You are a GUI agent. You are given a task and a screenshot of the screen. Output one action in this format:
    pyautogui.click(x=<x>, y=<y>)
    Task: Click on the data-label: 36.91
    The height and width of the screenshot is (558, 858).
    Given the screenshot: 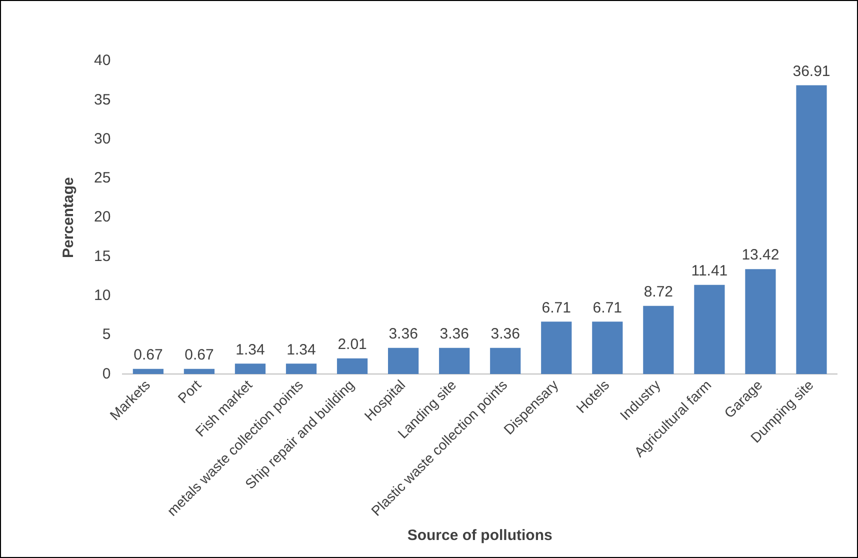 What is the action you would take?
    pyautogui.click(x=811, y=71)
    